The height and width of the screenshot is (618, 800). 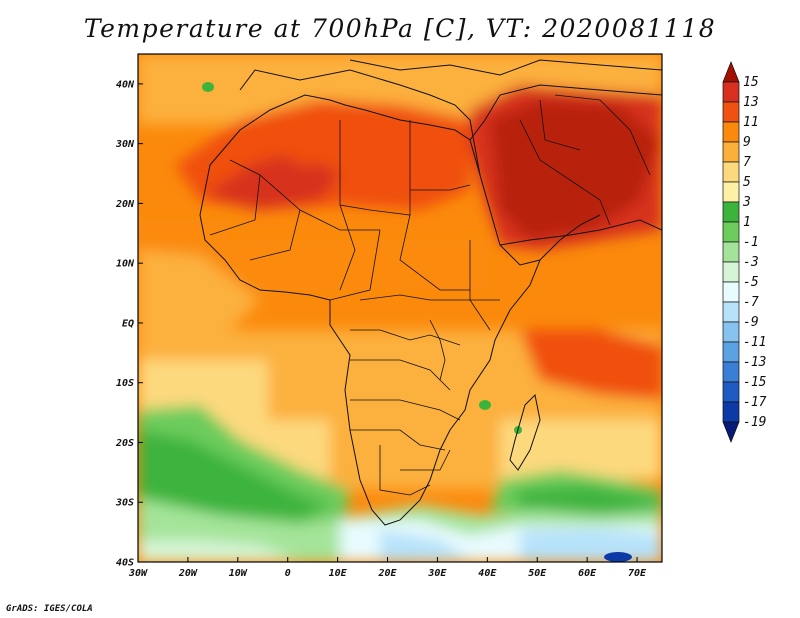 What do you see at coordinates (747, 162) in the screenshot?
I see `colorbar-label: 7` at bounding box center [747, 162].